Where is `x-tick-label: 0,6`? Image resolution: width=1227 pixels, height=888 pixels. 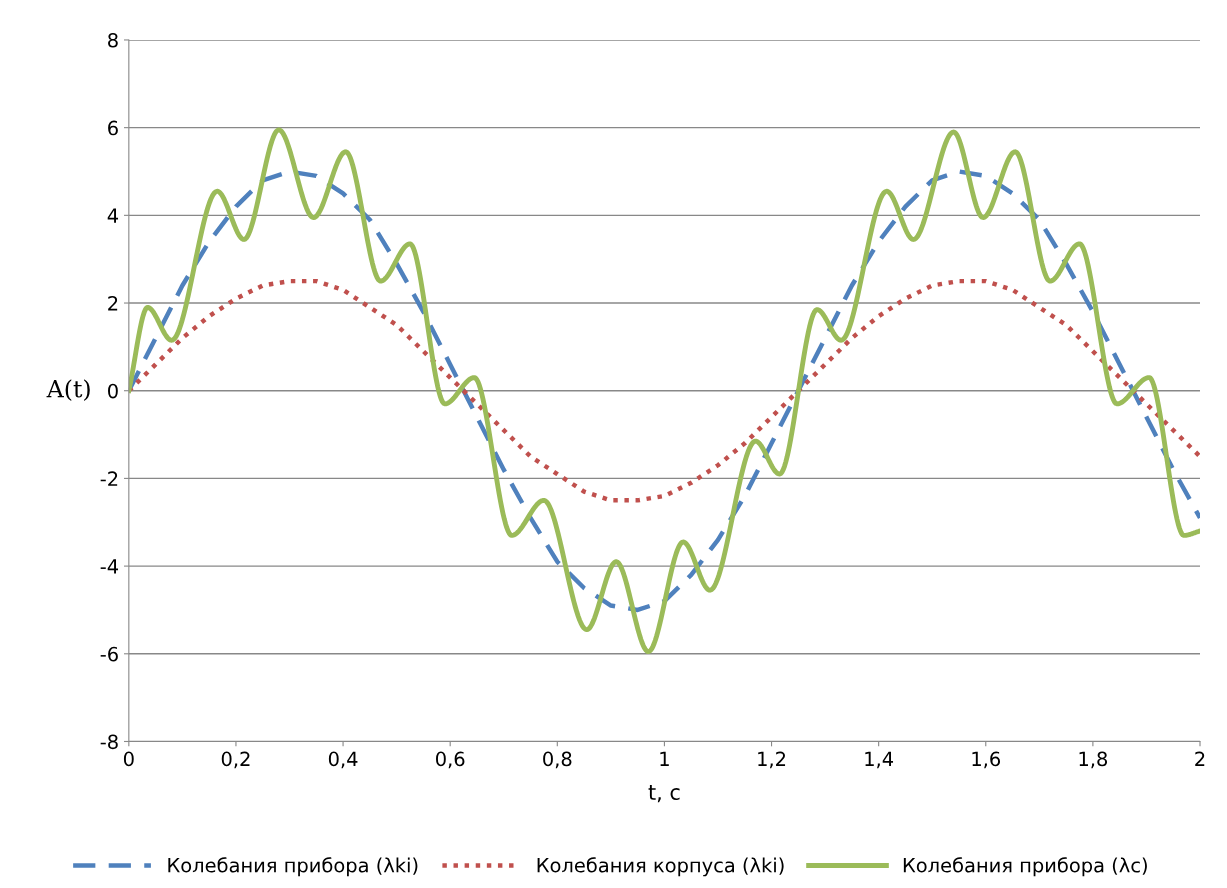 x-tick-label: 0,6 is located at coordinates (450, 760).